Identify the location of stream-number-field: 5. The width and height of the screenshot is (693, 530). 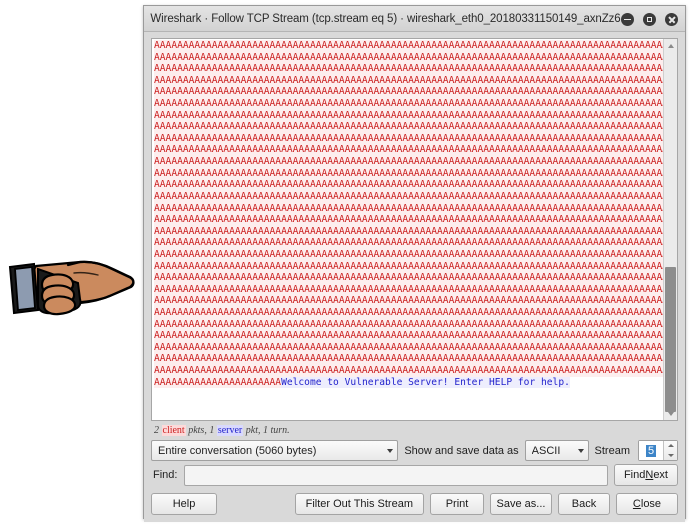
(651, 450).